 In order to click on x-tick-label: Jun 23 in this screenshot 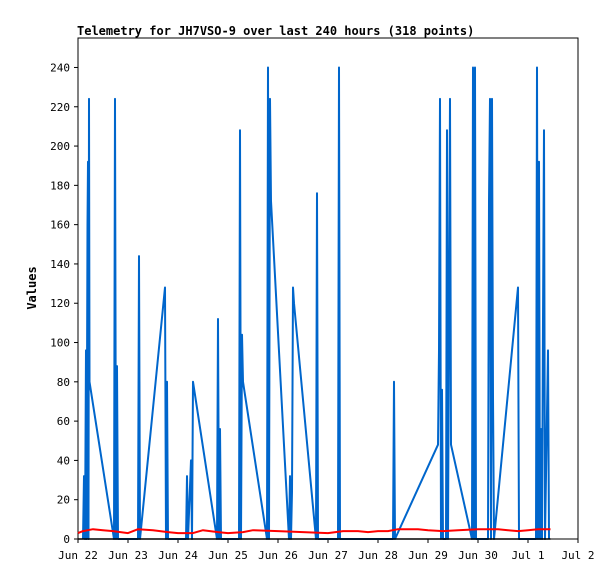, I will do `click(128, 555)`.